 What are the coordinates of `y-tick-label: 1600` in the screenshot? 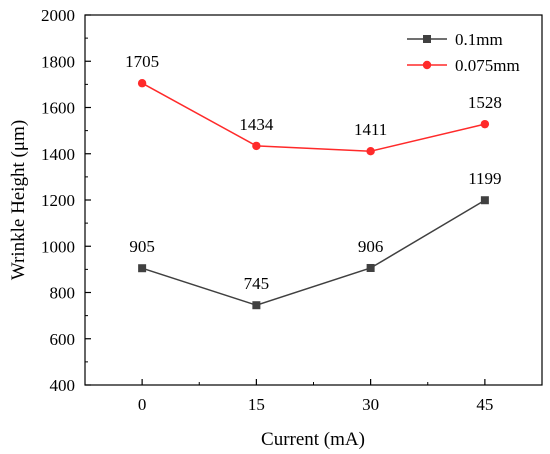 It's located at (58, 108).